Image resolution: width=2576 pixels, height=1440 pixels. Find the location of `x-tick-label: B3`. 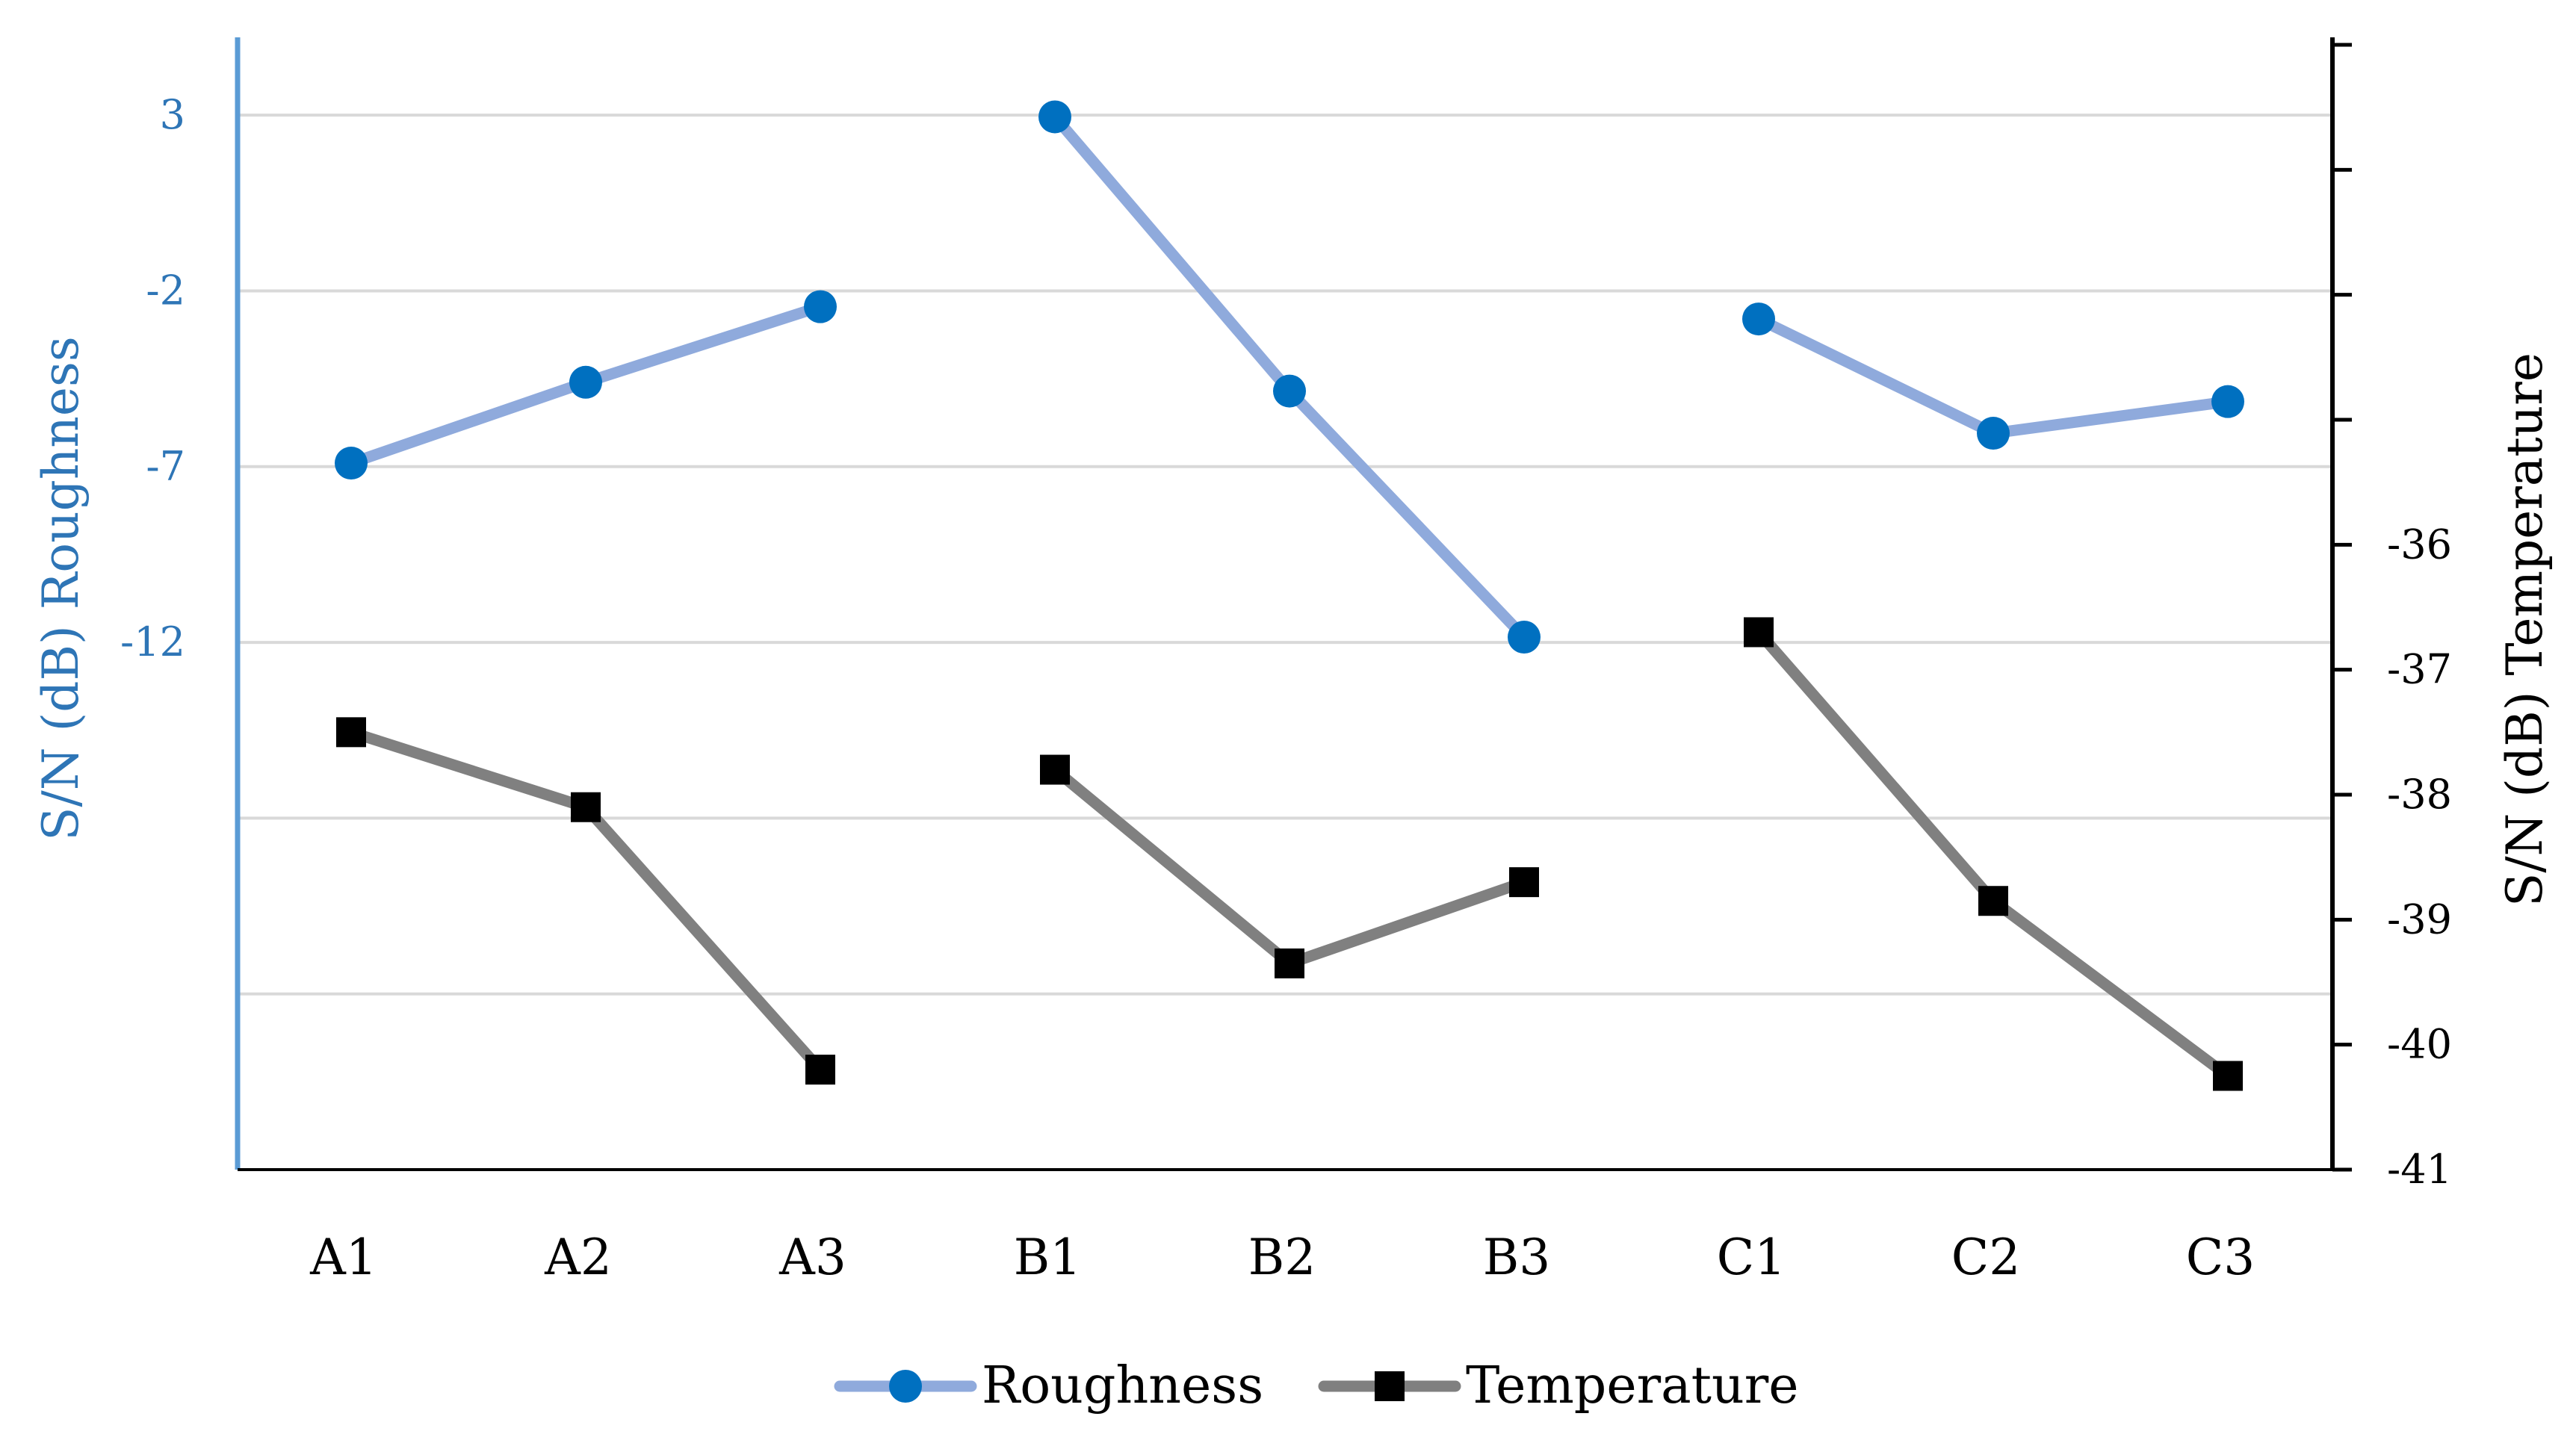

x-tick-label: B3 is located at coordinates (1517, 1257).